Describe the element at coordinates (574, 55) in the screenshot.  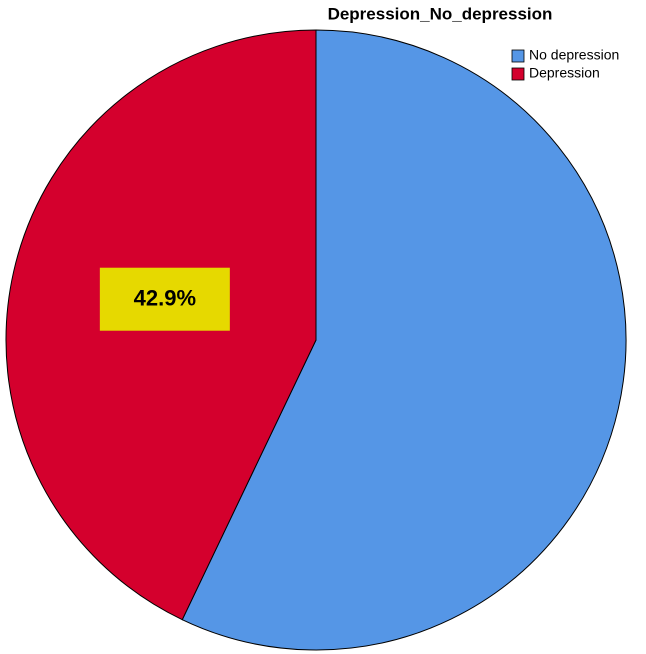
I see `legend-label: No depression` at that location.